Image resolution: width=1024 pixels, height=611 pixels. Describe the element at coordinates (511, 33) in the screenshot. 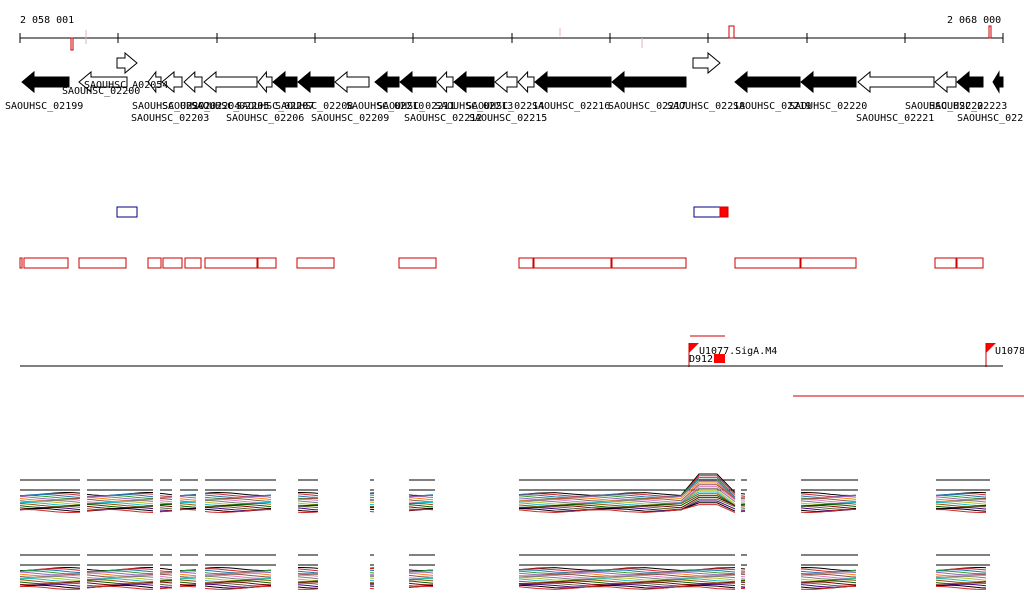

I see `coordinate-ruler: 2 058 001 2 068 000` at that location.